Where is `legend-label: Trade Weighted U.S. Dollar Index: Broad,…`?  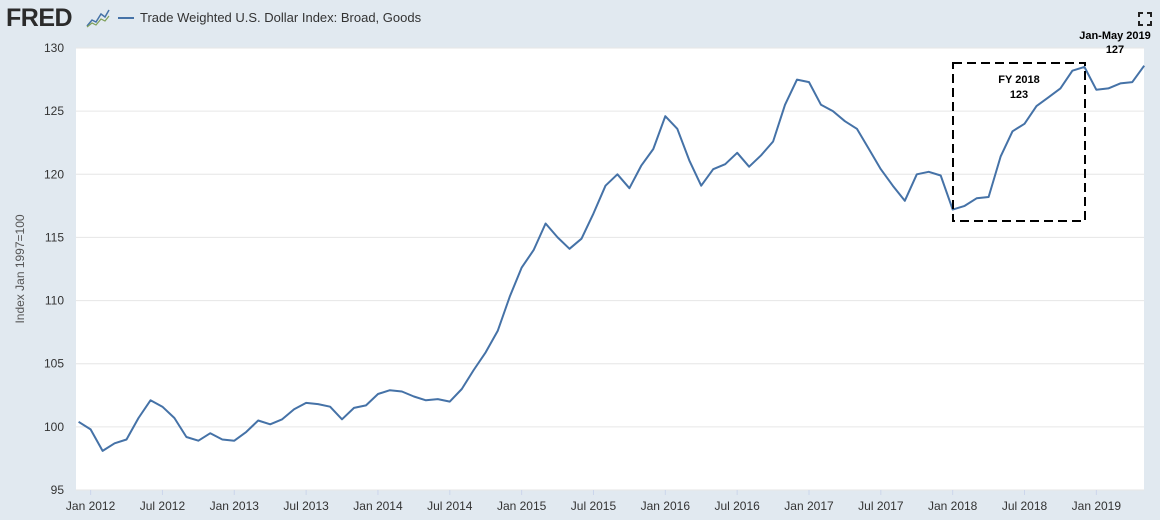
legend-label: Trade Weighted U.S. Dollar Index: Broad,… is located at coordinates (281, 17).